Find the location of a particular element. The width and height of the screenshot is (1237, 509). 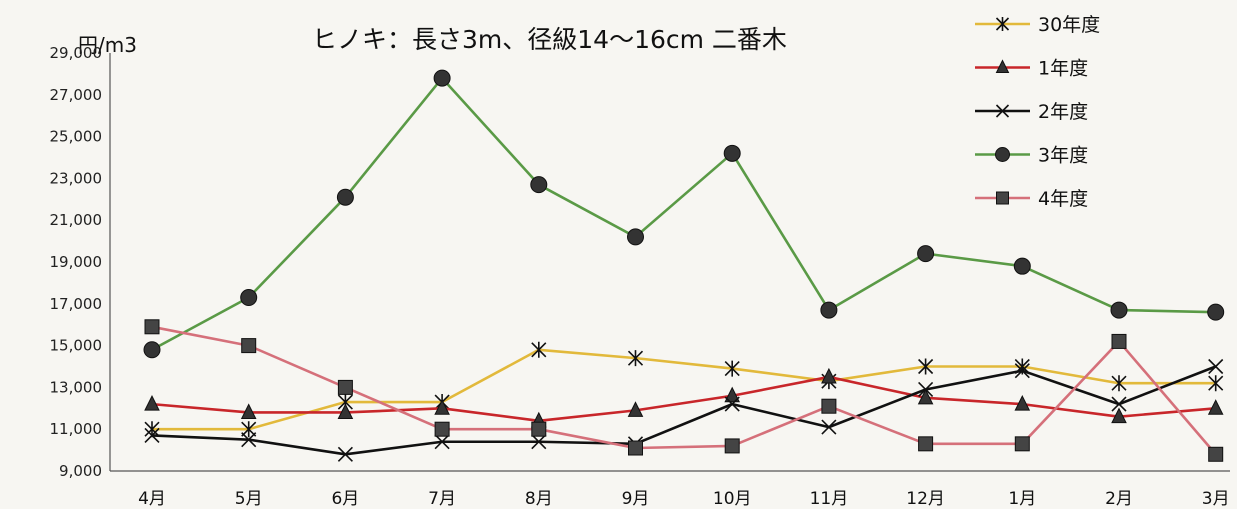

x-tick-label: 11月 is located at coordinates (829, 499).